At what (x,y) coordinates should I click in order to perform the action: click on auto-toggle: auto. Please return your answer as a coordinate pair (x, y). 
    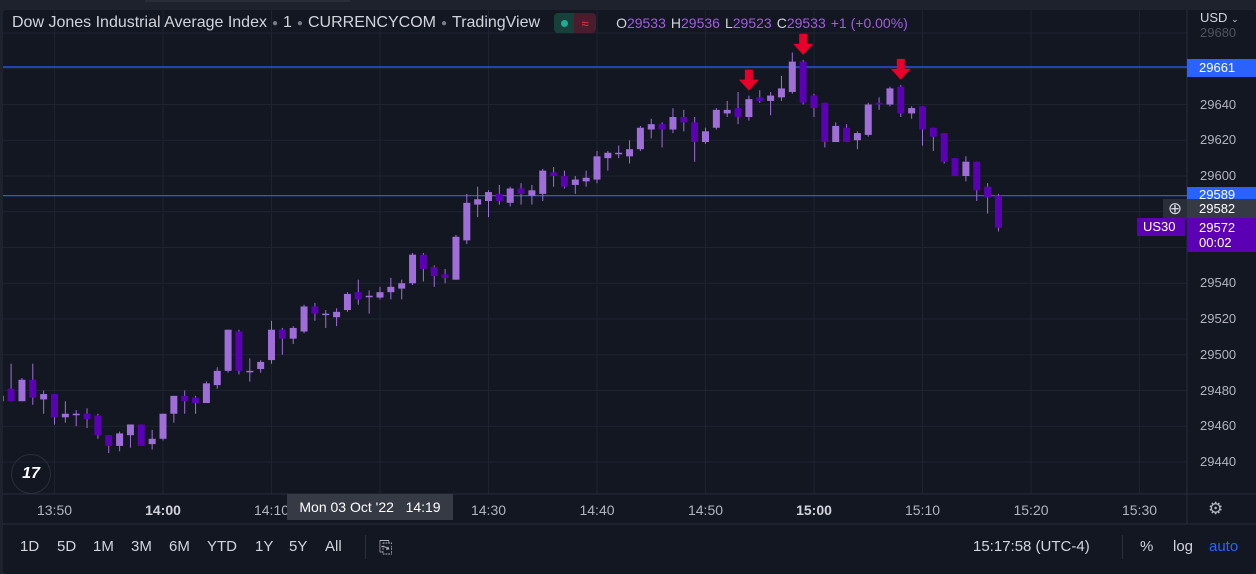
    Looking at the image, I should click on (1224, 546).